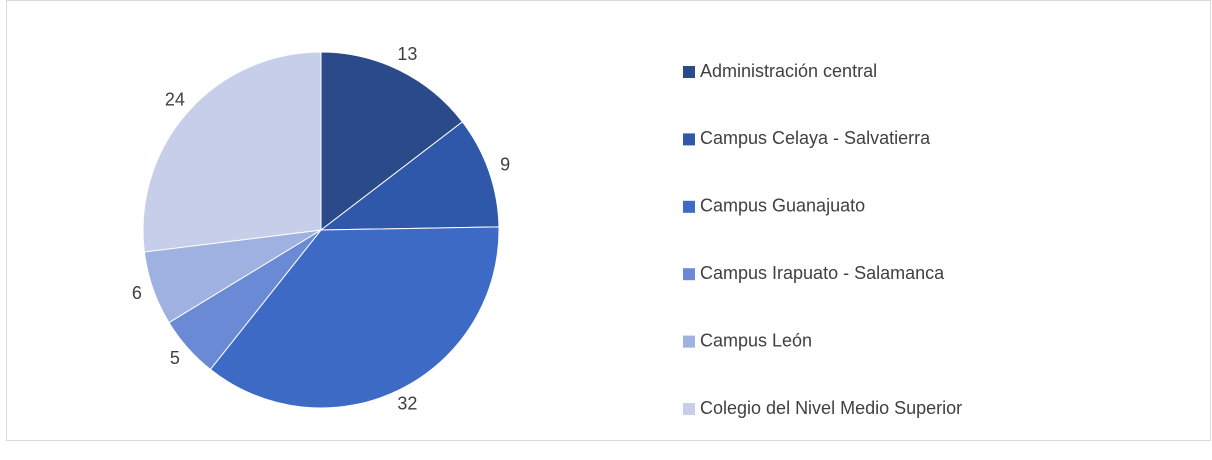 The image size is (1212, 460). What do you see at coordinates (831, 408) in the screenshot?
I see `legend-label: Colegio del Nivel Medio Superior` at bounding box center [831, 408].